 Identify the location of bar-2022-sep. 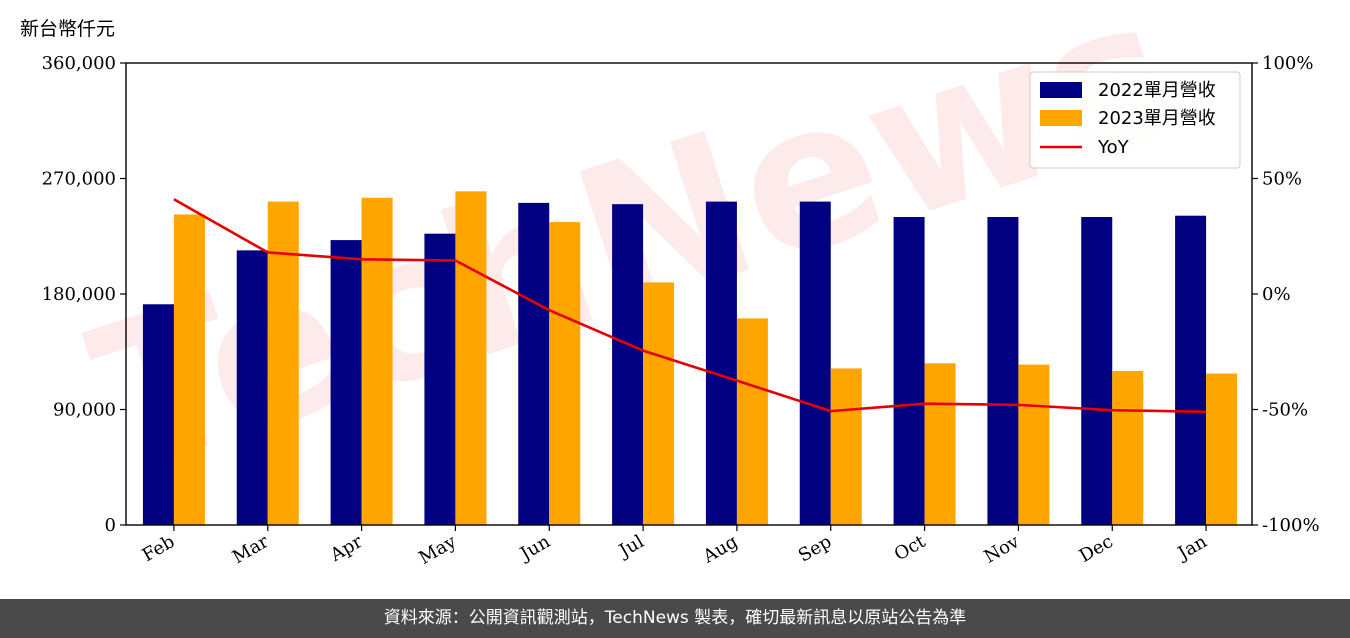
(815, 363).